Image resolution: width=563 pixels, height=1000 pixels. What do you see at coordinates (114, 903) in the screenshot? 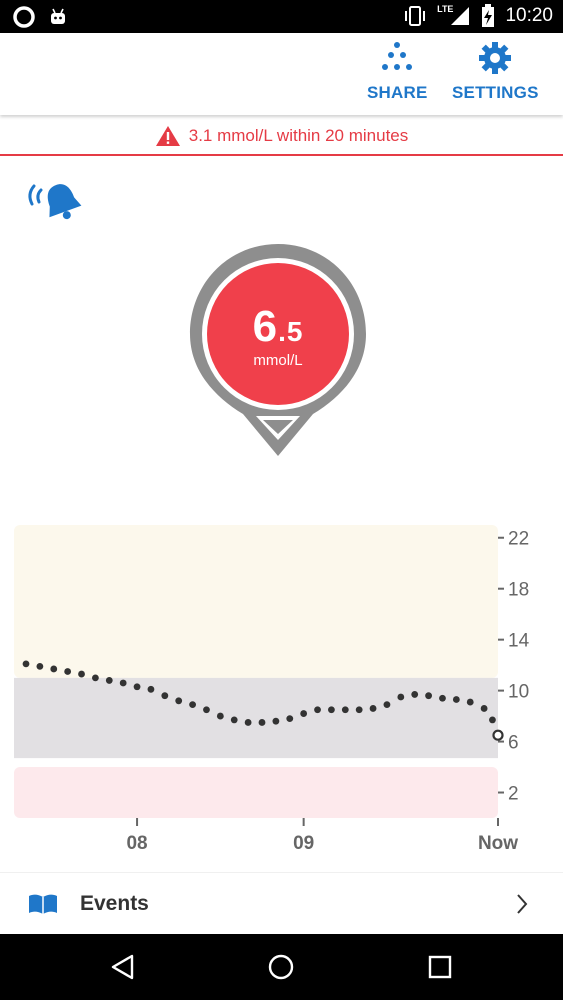
I see `events-label: Events` at bounding box center [114, 903].